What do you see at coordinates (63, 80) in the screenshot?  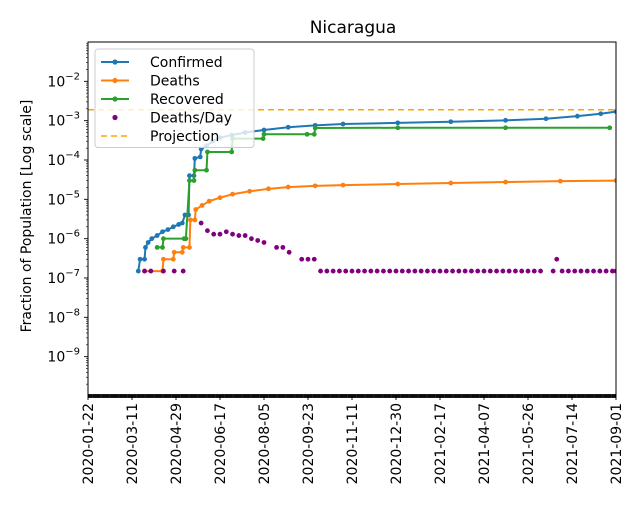 I see `y-tick-label: 10⁻²` at bounding box center [63, 80].